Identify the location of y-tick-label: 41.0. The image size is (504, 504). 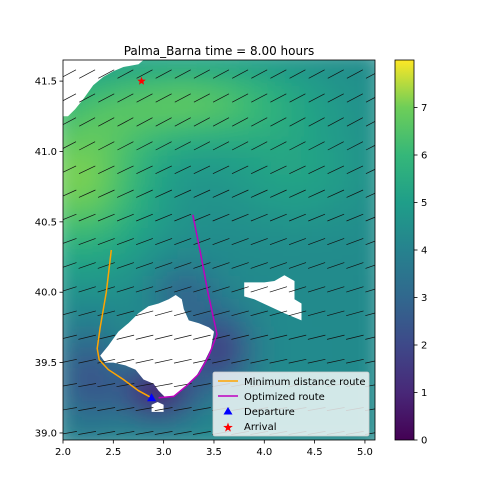
(46, 152).